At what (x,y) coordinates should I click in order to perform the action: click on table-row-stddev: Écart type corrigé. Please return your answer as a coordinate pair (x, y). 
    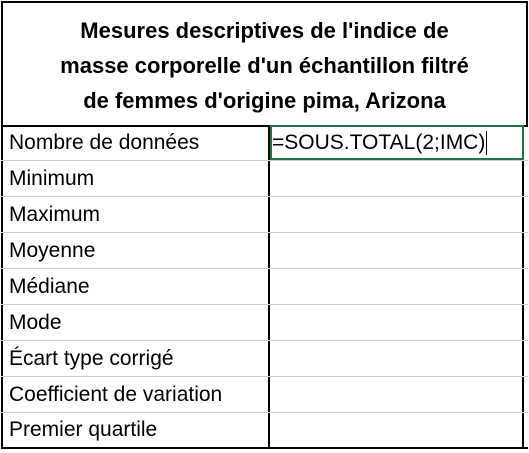
    Looking at the image, I should click on (264, 359).